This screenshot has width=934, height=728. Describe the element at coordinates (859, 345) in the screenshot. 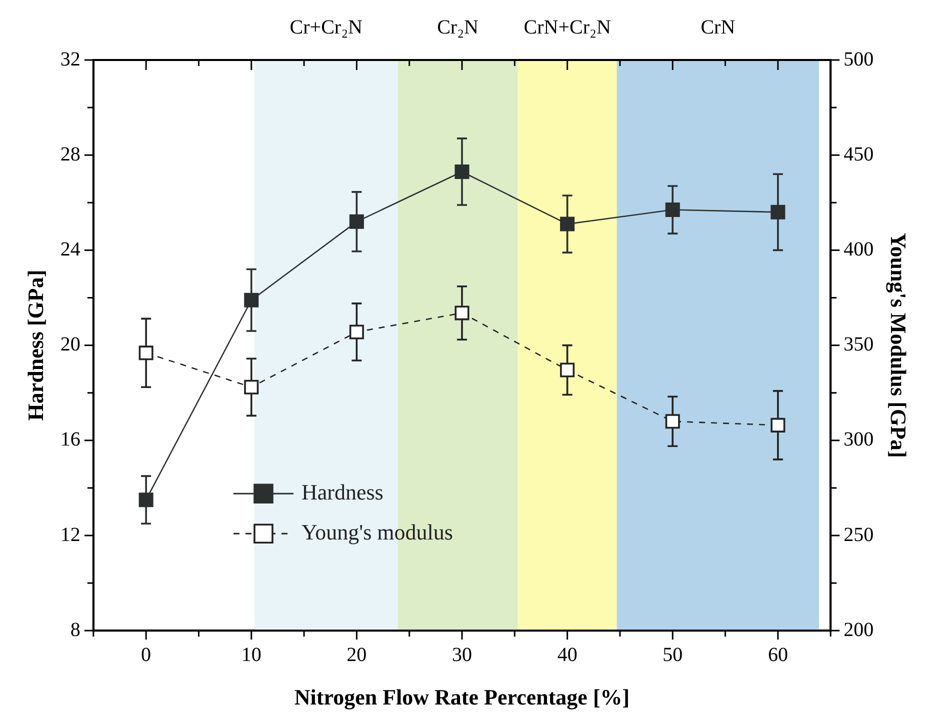

I see `y2-tick-label: 350` at that location.